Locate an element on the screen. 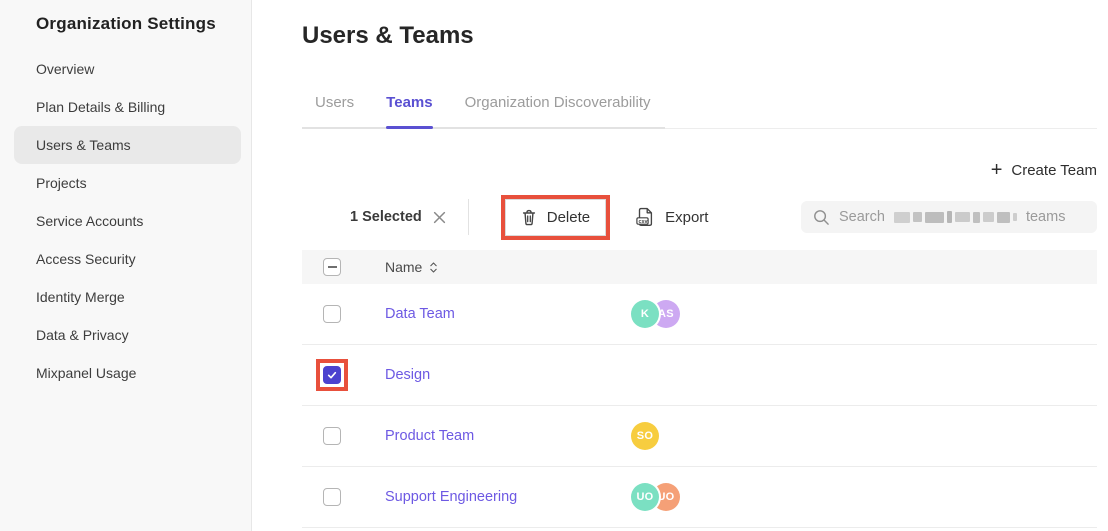 The width and height of the screenshot is (1108, 531). avatar-group: SO is located at coordinates (645, 436).